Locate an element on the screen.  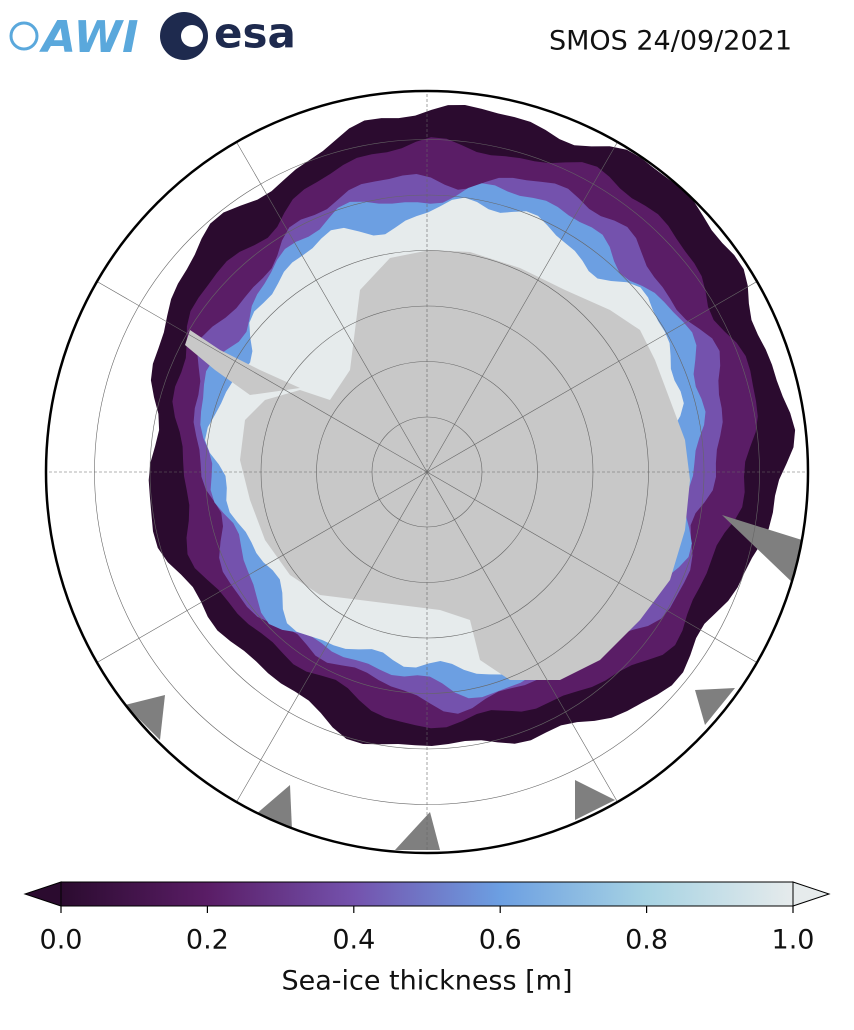
colorbar-tick-label: 0.2 is located at coordinates (207, 940).